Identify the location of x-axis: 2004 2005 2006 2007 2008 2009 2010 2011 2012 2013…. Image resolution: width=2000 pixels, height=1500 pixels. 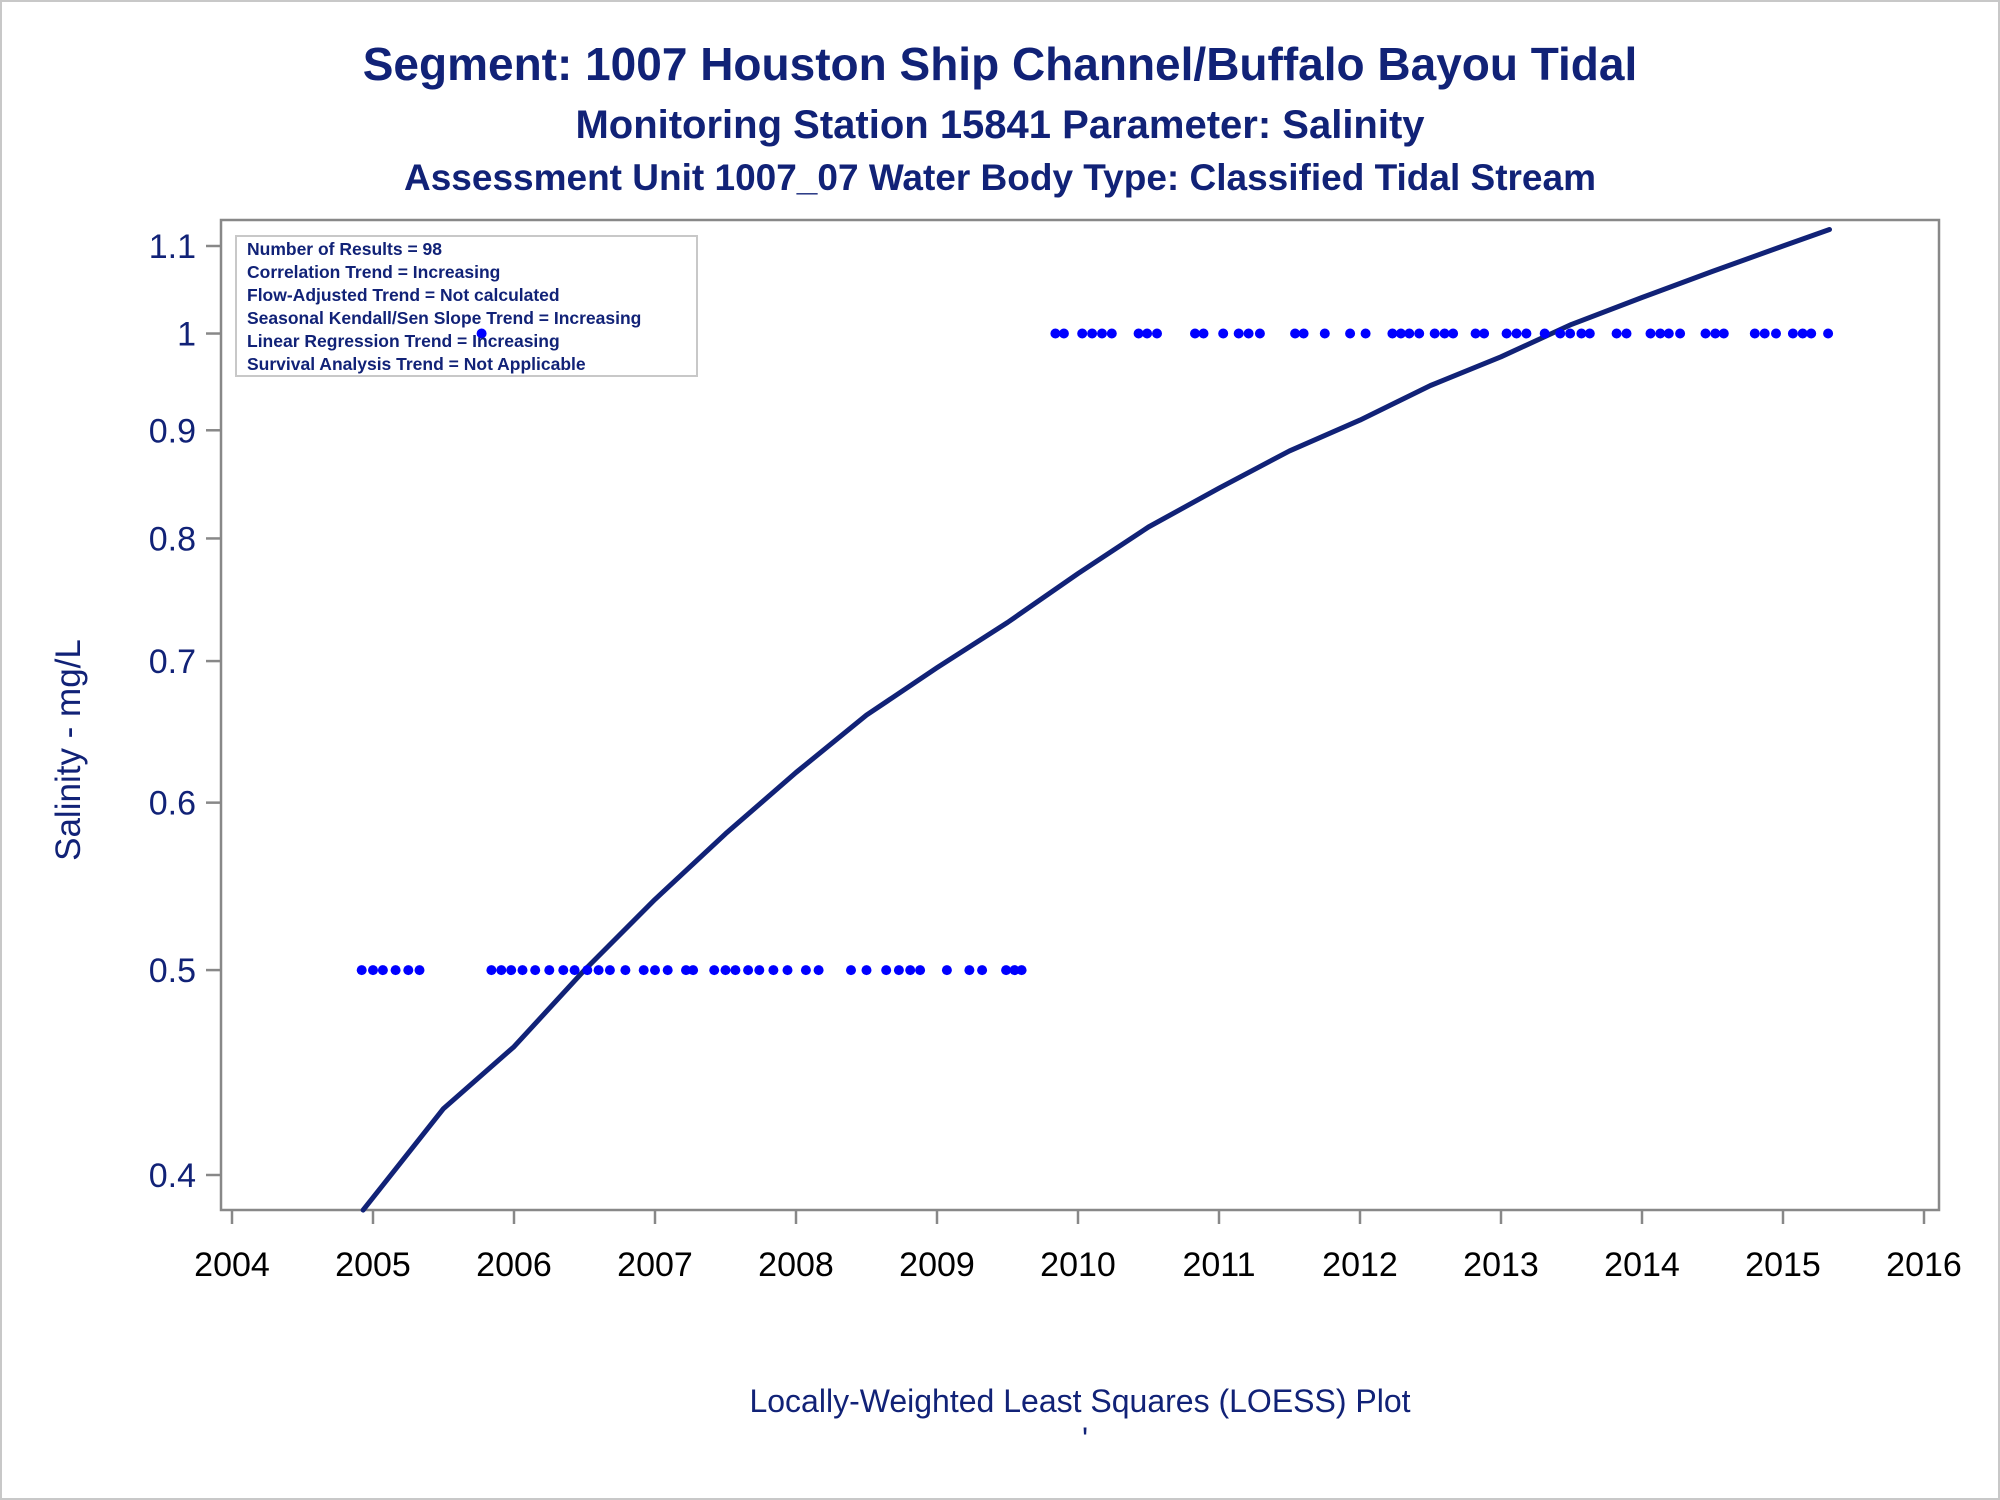
(1078, 1247).